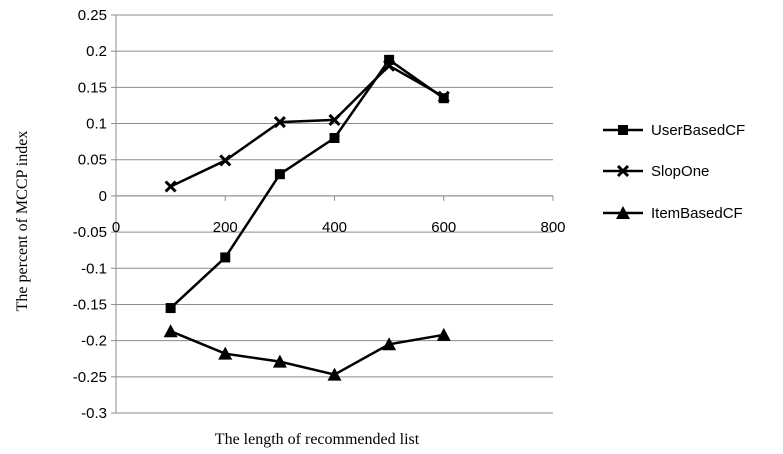  I want to click on x-tick-label: 800, so click(552, 227).